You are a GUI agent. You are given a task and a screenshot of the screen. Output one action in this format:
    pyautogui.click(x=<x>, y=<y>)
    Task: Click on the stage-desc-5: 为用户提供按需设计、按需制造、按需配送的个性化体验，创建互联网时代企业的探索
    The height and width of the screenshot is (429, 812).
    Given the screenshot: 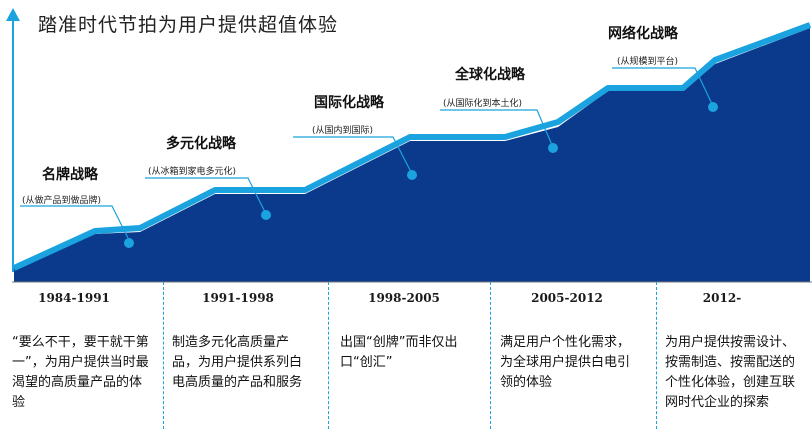 What is the action you would take?
    pyautogui.click(x=730, y=372)
    